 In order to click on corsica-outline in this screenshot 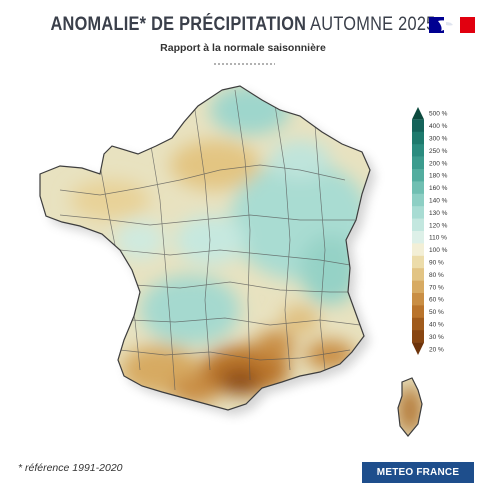, I will do `click(410, 407)`.